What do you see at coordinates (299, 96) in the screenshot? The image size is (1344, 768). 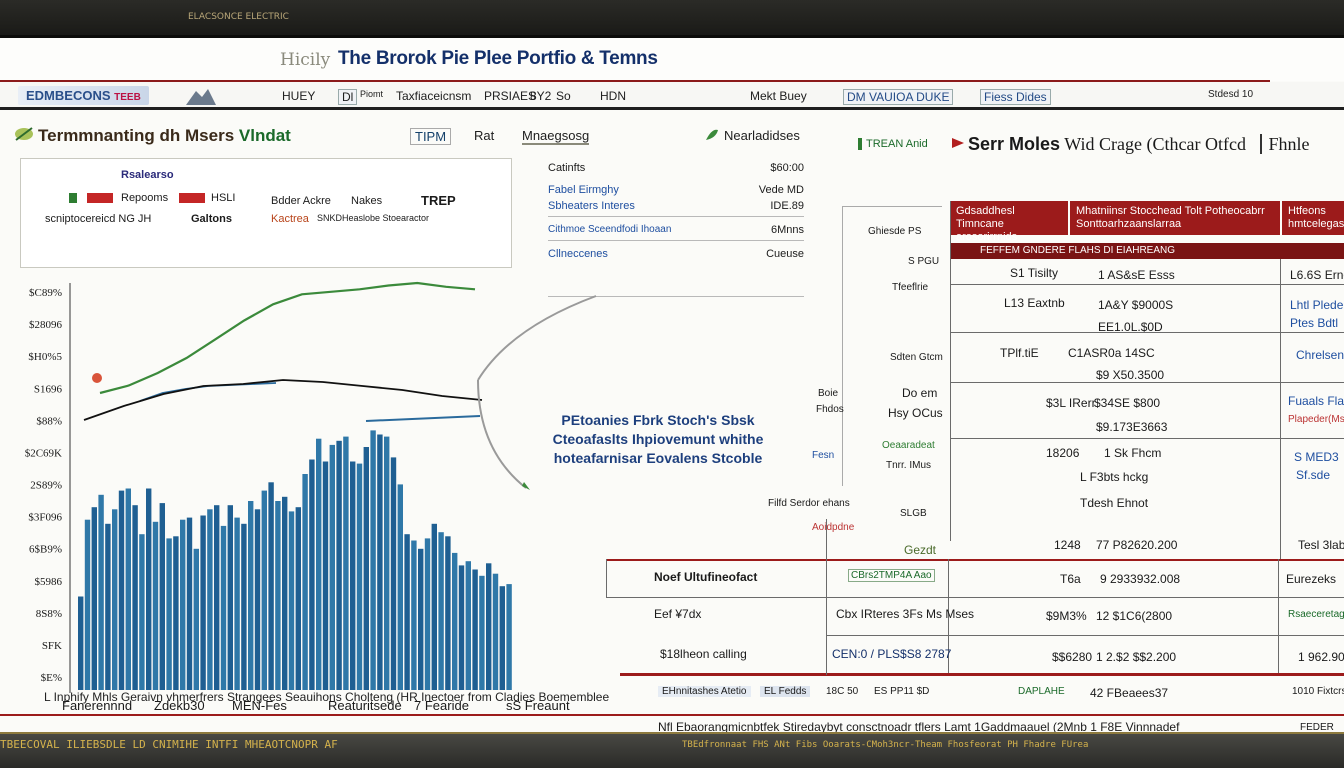 I see `menu-item-huey: HUEY` at bounding box center [299, 96].